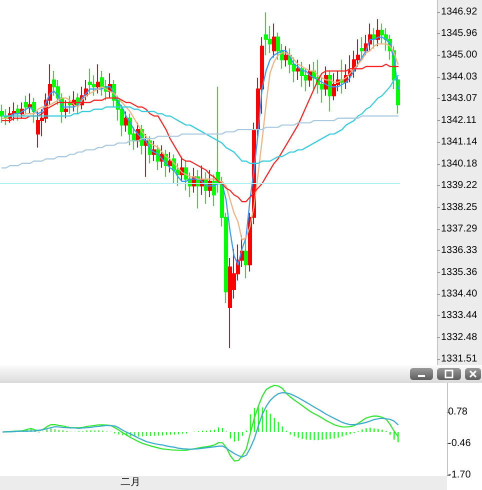  What do you see at coordinates (459, 98) in the screenshot?
I see `y-tick-label: 1343.07` at bounding box center [459, 98].